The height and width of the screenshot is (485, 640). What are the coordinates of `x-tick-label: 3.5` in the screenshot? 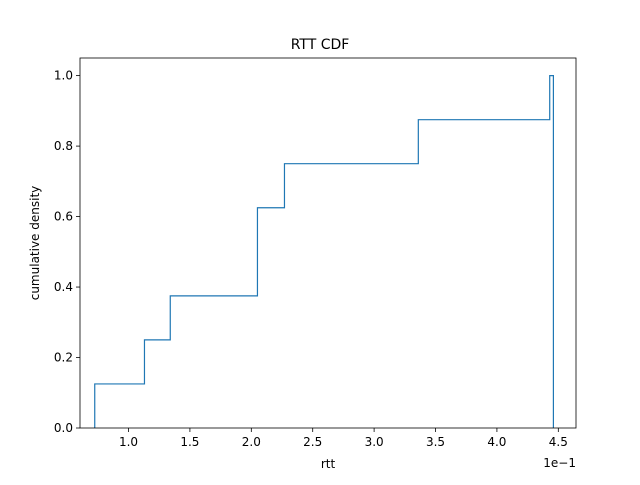 It's located at (435, 442).